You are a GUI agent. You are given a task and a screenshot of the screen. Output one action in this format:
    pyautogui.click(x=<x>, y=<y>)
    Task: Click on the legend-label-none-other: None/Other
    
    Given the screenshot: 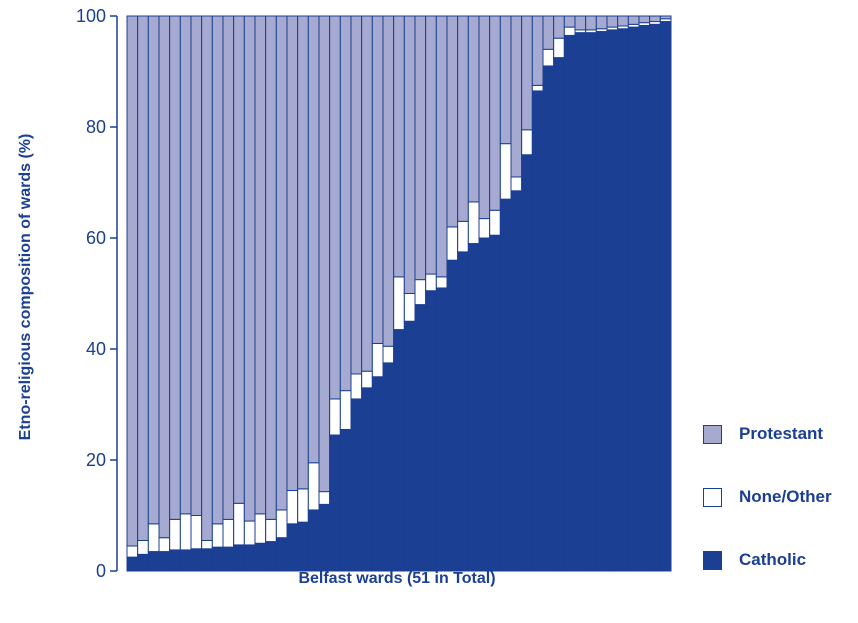 What is the action you would take?
    pyautogui.click(x=785, y=496)
    